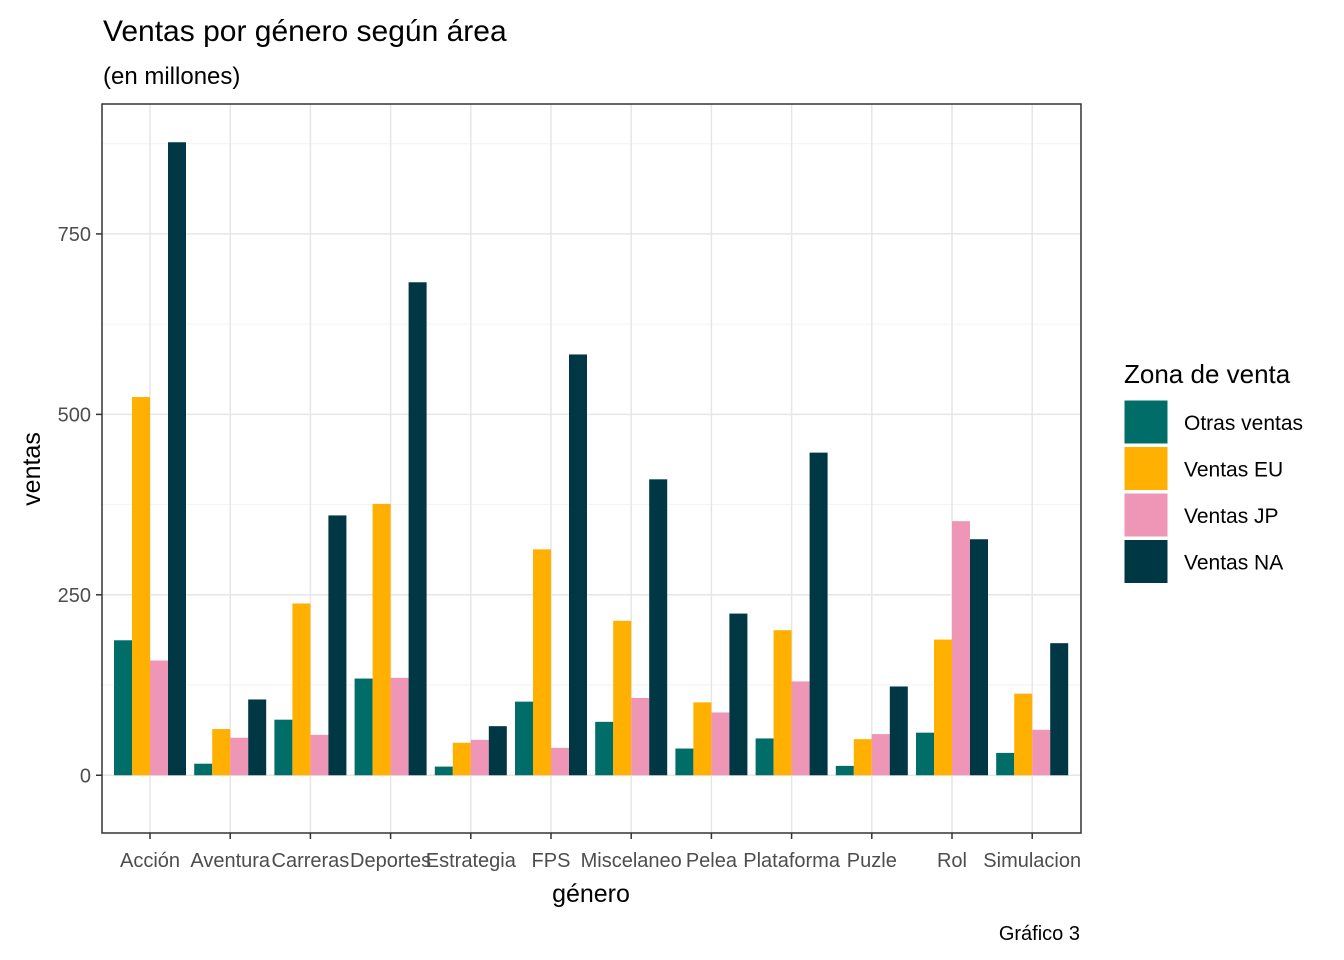 This screenshot has height=960, width=1344. I want to click on x-tick-label: FPS, so click(551, 861).